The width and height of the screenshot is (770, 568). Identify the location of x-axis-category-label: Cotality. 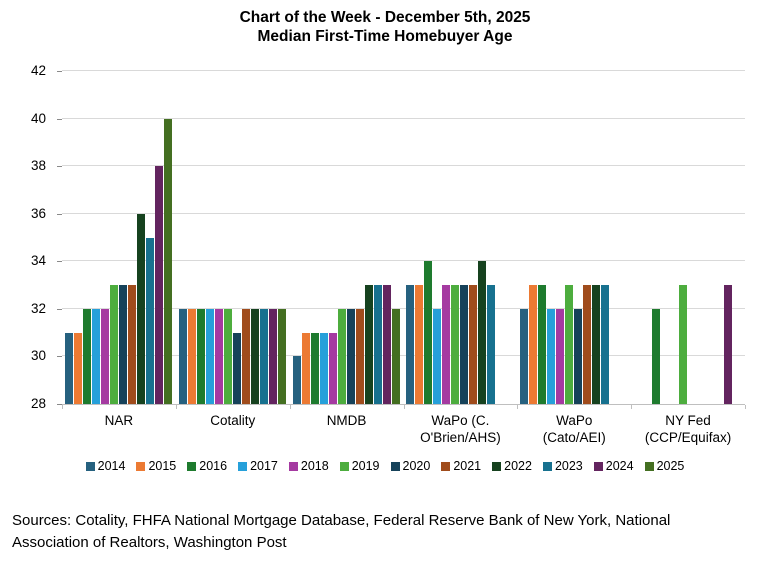
(233, 420).